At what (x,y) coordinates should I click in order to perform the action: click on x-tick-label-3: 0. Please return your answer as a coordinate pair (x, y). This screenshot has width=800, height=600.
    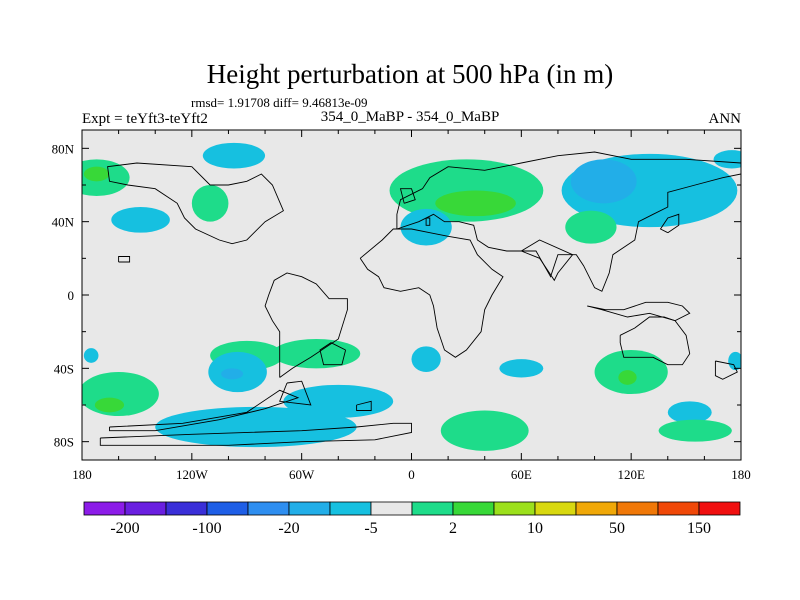
    Looking at the image, I should click on (411, 474).